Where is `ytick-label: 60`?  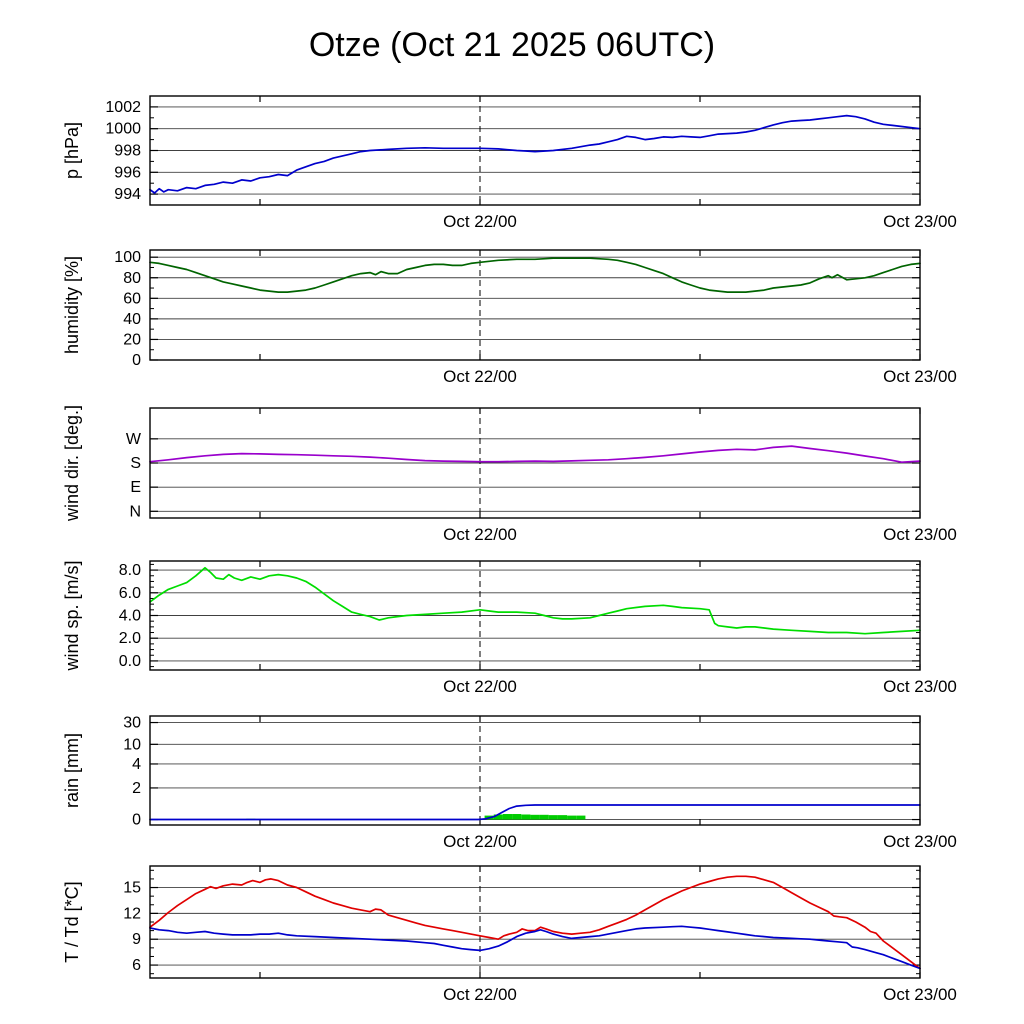 ytick-label: 60 is located at coordinates (132, 298).